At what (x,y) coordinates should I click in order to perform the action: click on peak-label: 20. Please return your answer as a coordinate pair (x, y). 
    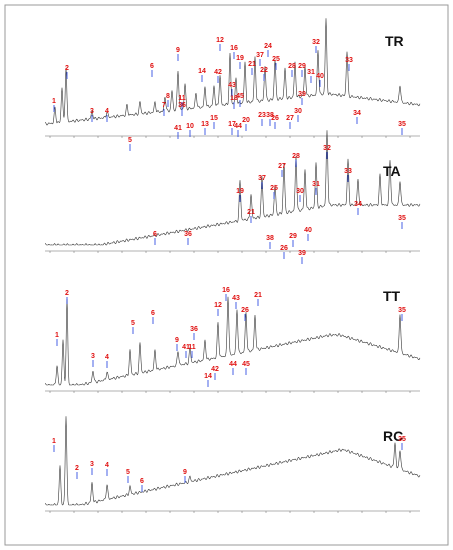
    Looking at the image, I should click on (246, 120).